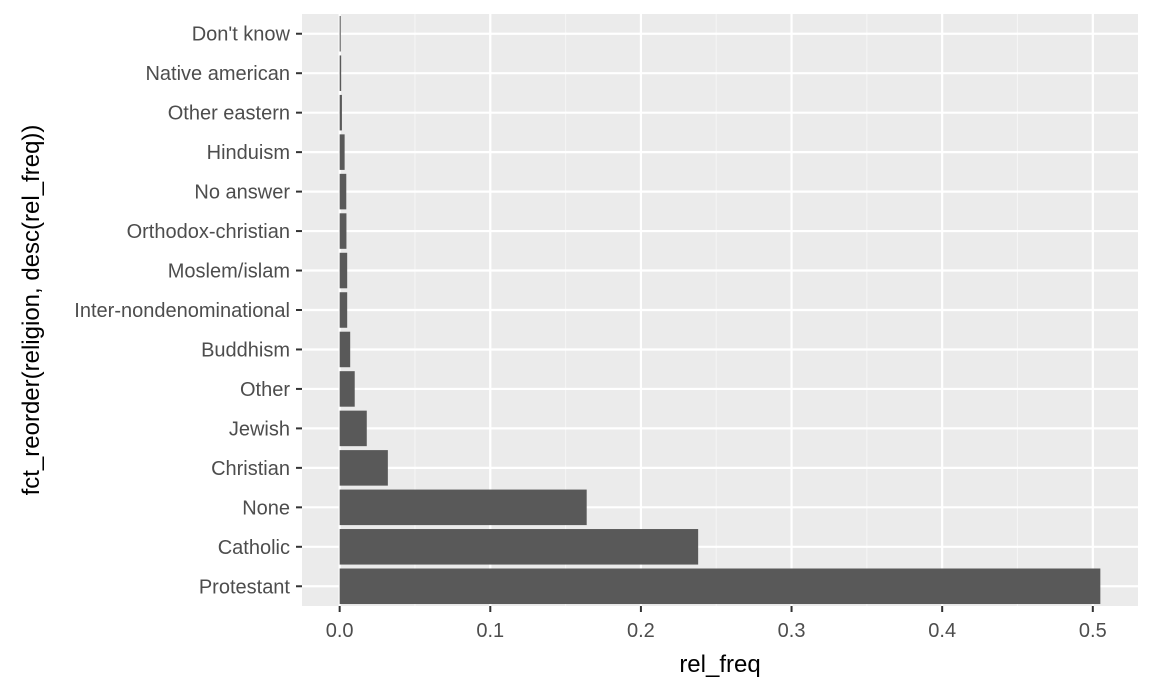 Image resolution: width=1152 pixels, height=691 pixels. I want to click on x-tick-label: 0.1, so click(490, 631).